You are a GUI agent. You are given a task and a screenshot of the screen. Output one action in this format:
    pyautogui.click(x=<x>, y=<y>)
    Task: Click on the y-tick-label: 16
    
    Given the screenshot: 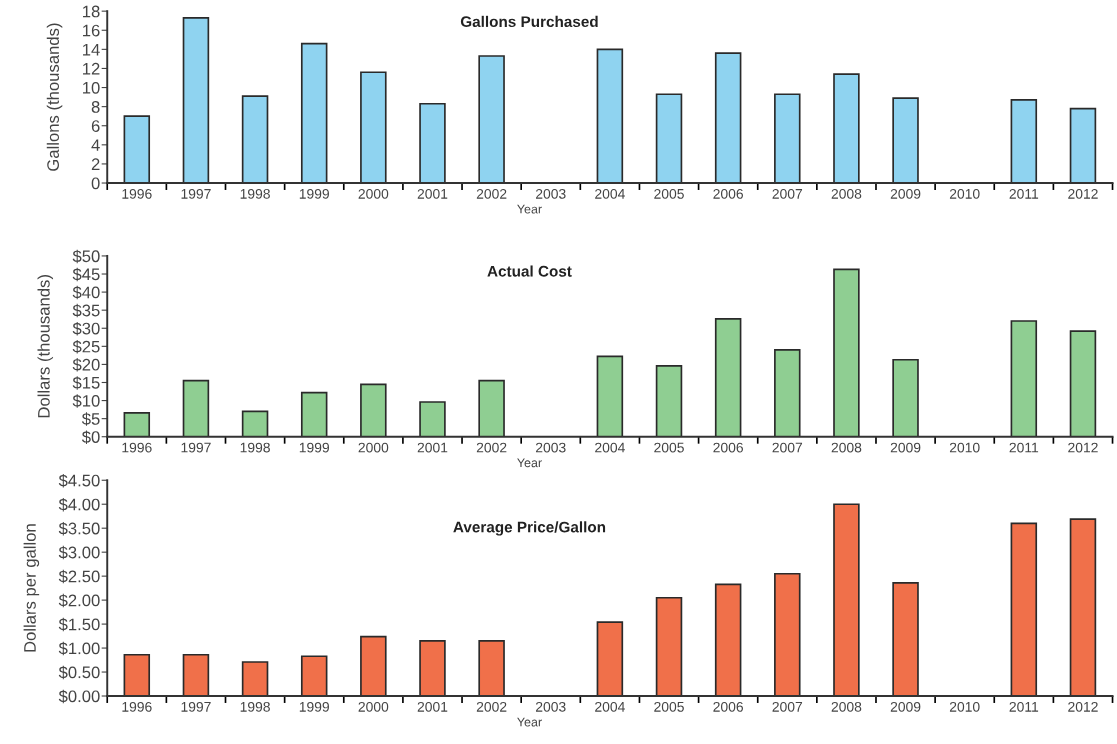 What is the action you would take?
    pyautogui.click(x=91, y=30)
    